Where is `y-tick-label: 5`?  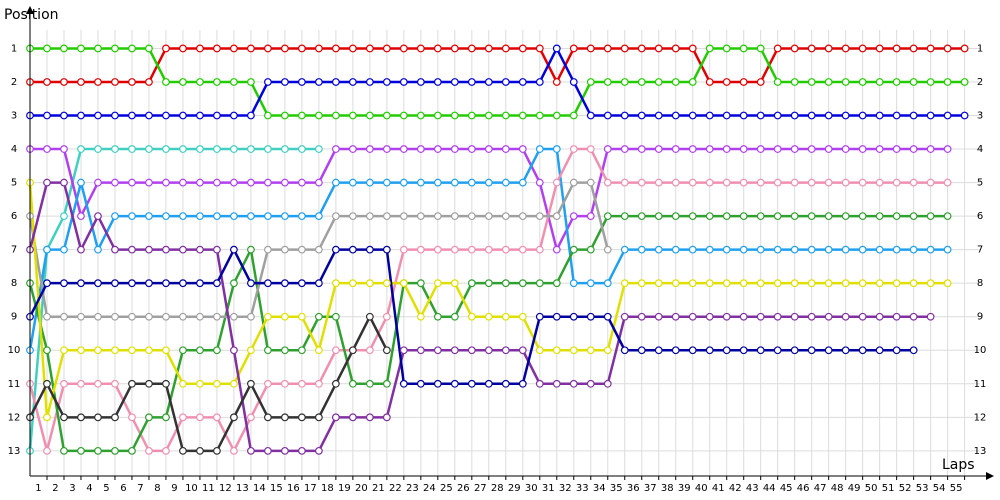
y-tick-label: 5 is located at coordinates (14, 183).